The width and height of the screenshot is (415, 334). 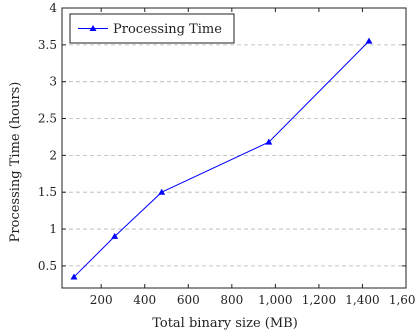 What do you see at coordinates (188, 300) in the screenshot?
I see `x-tick-label: 600` at bounding box center [188, 300].